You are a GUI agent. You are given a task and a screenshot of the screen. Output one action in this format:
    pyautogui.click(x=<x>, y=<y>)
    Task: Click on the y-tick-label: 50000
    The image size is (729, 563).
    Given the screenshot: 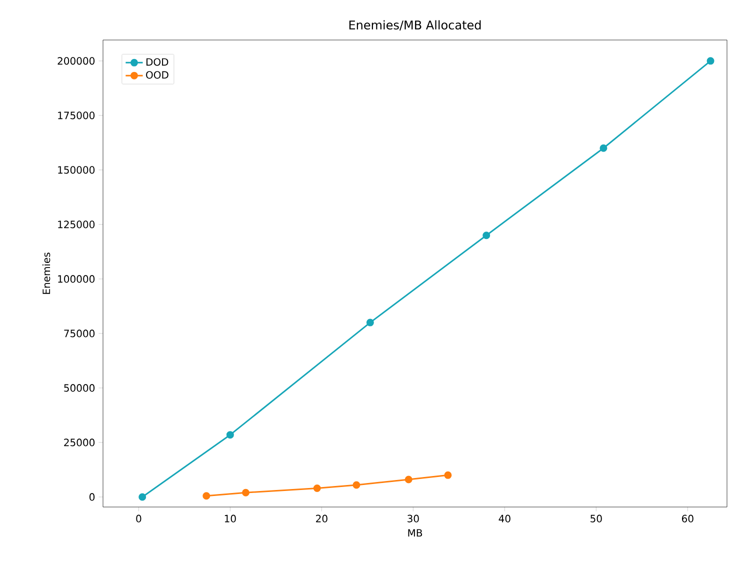 What is the action you would take?
    pyautogui.click(x=79, y=388)
    